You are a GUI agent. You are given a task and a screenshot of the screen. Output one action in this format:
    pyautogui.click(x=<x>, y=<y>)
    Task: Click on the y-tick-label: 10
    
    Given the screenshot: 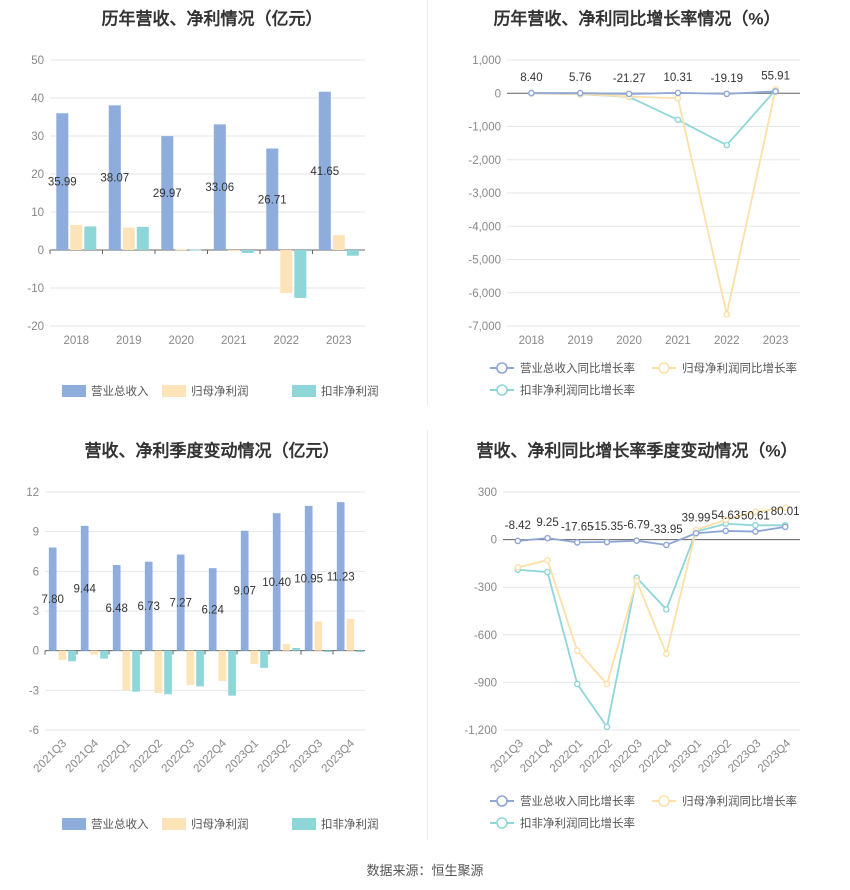 What is the action you would take?
    pyautogui.click(x=37, y=213)
    